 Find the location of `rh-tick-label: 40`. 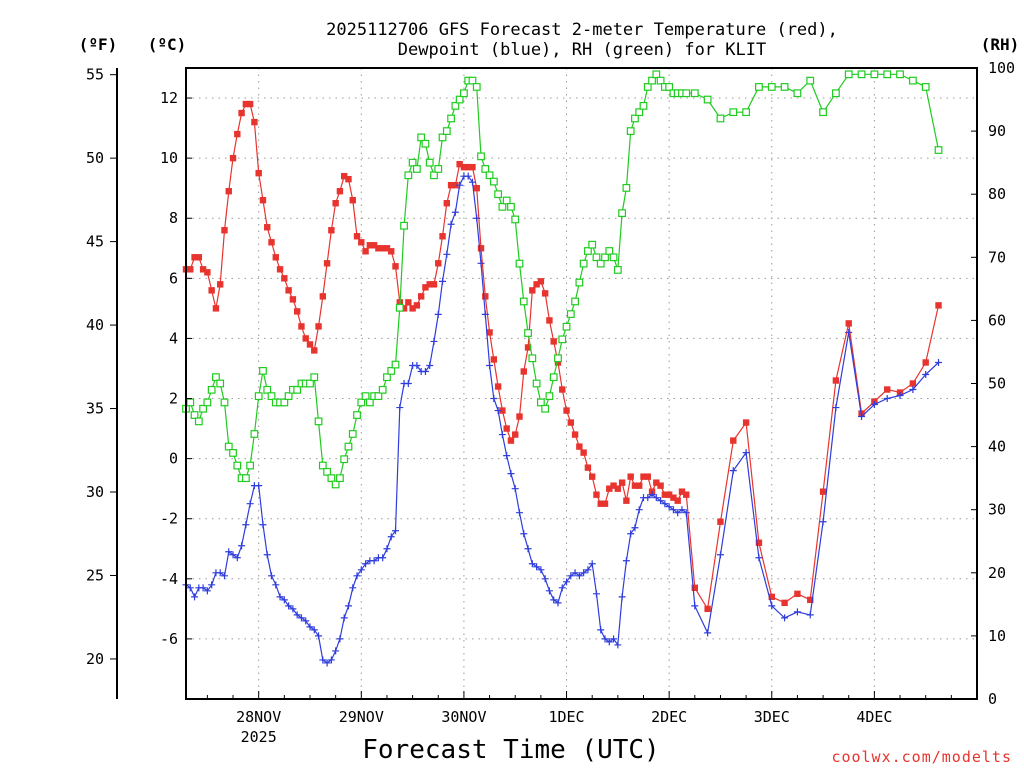

rh-tick-label: 40 is located at coordinates (997, 447).